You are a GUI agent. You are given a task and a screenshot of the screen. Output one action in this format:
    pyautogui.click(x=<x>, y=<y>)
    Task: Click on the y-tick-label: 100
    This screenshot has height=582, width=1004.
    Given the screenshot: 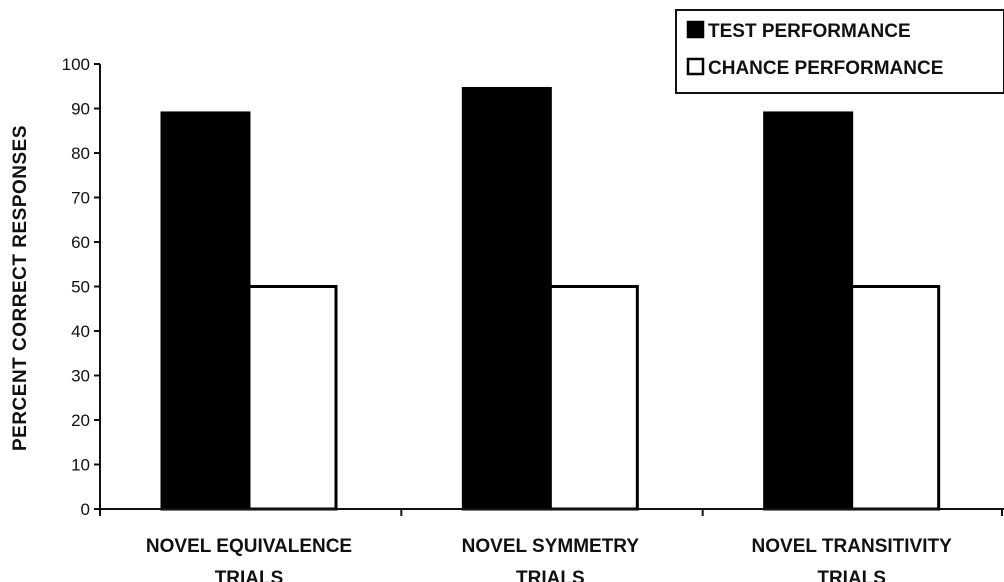 What is the action you would take?
    pyautogui.click(x=76, y=64)
    